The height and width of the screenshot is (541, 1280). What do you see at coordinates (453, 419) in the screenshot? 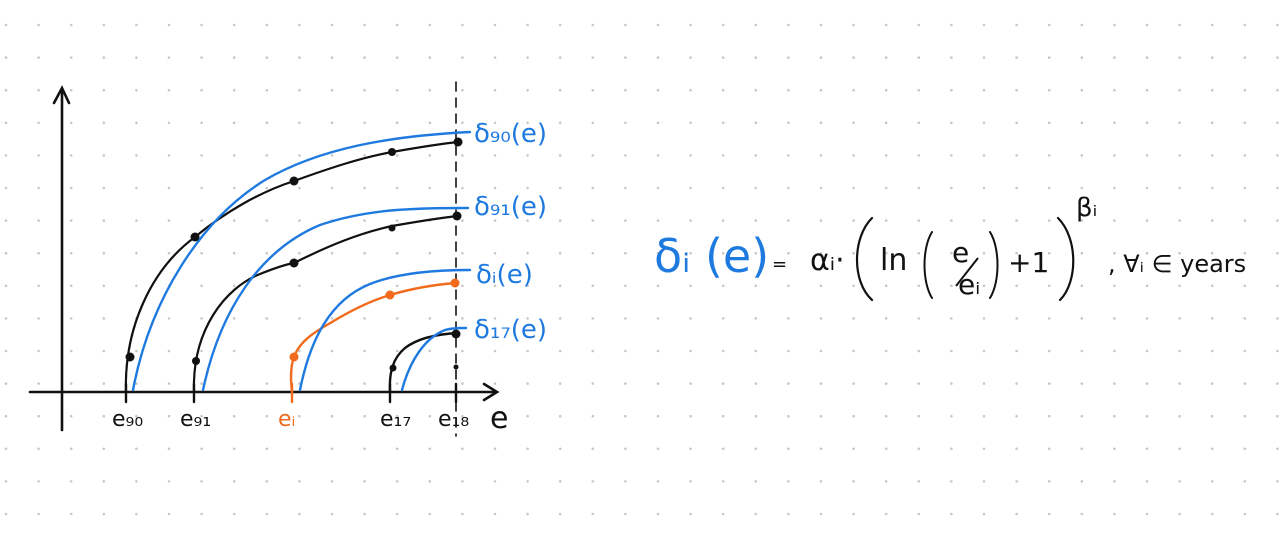
I see `tick-label-e18: e₁₈` at bounding box center [453, 419].